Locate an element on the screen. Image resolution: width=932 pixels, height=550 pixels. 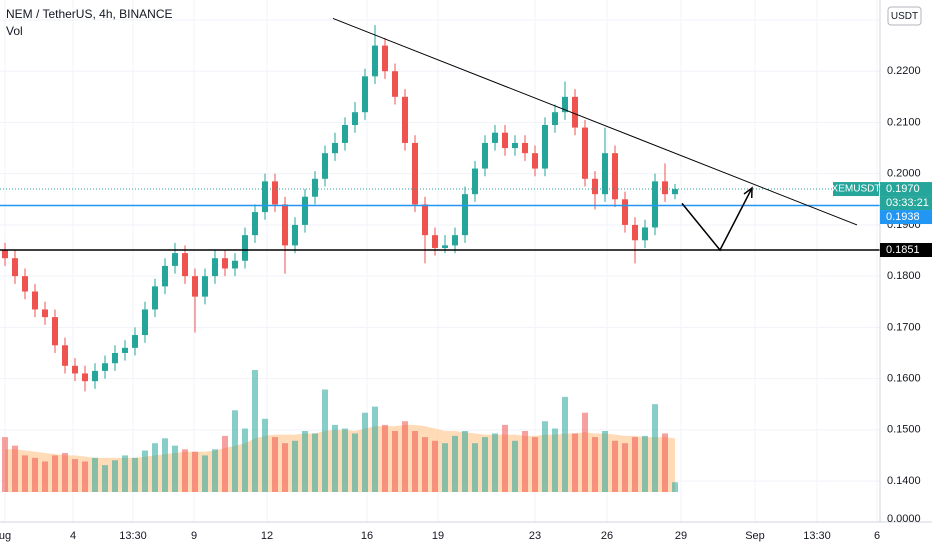
y-tick-label: 0.2000 is located at coordinates (904, 174).